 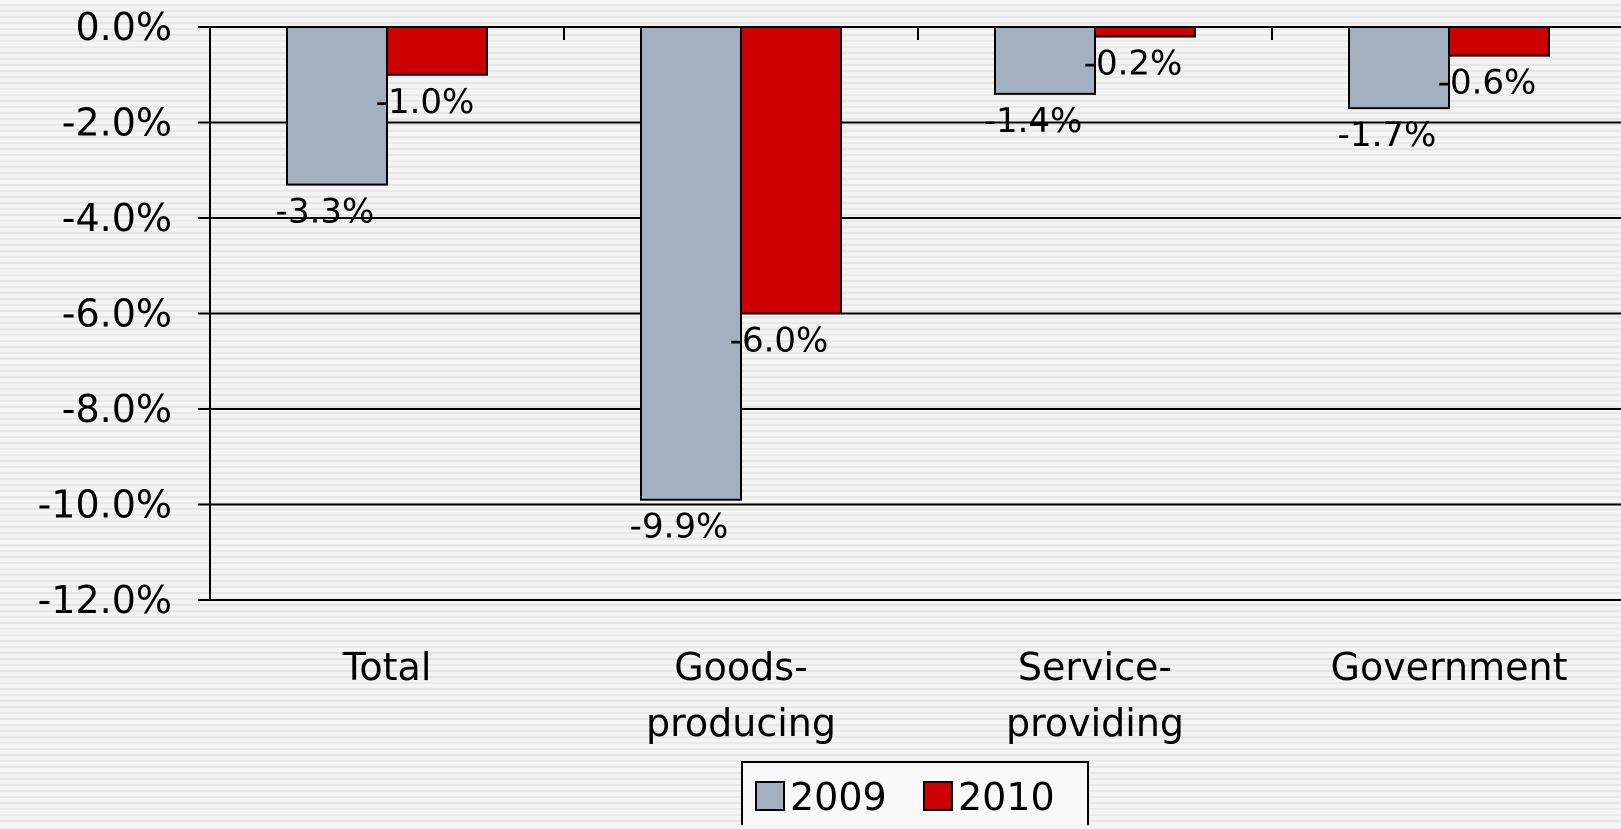 I want to click on y-tick-label: -10.0%, so click(x=105, y=505).